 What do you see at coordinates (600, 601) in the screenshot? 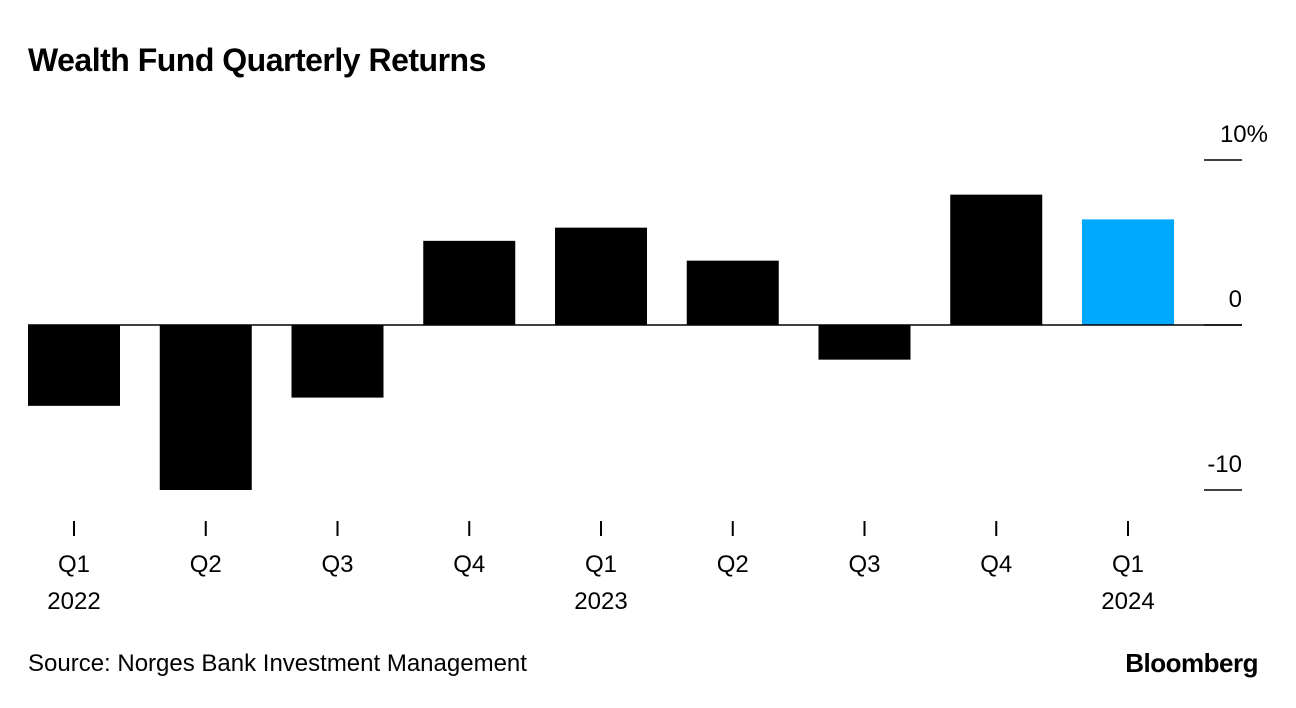
I see `x-year-label: 2023` at bounding box center [600, 601].